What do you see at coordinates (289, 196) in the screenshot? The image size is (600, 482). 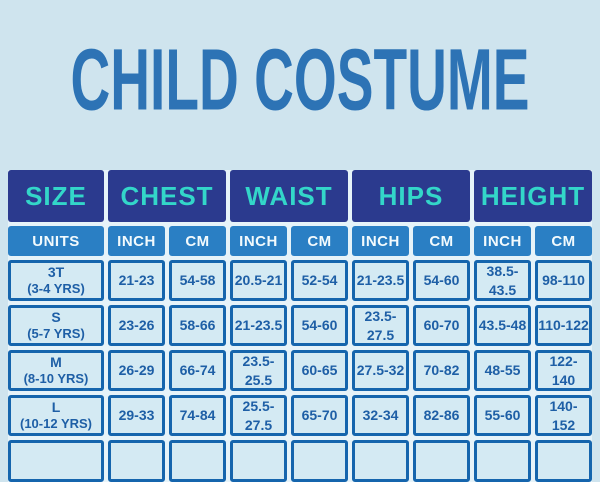 I see `column-header-waist: WAIST` at bounding box center [289, 196].